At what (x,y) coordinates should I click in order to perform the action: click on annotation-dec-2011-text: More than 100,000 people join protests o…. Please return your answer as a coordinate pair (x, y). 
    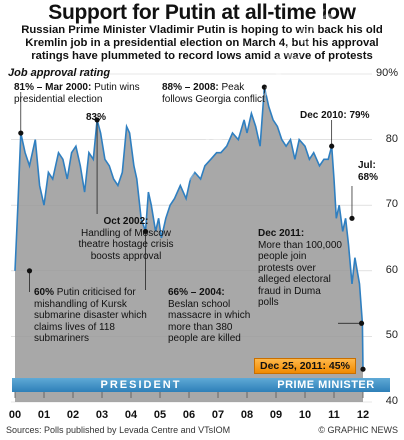
    Looking at the image, I should click on (300, 274).